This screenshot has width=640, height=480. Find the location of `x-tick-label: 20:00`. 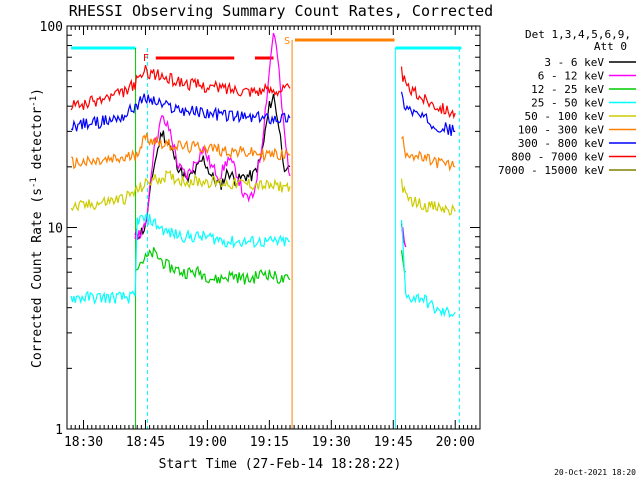

x-tick-label: 20:00 is located at coordinates (455, 442).